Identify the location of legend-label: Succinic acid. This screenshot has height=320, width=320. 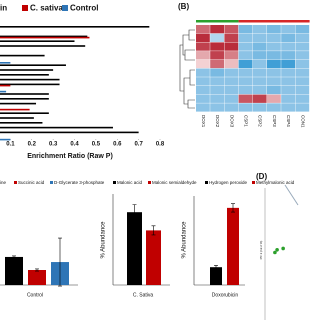
(31, 182).